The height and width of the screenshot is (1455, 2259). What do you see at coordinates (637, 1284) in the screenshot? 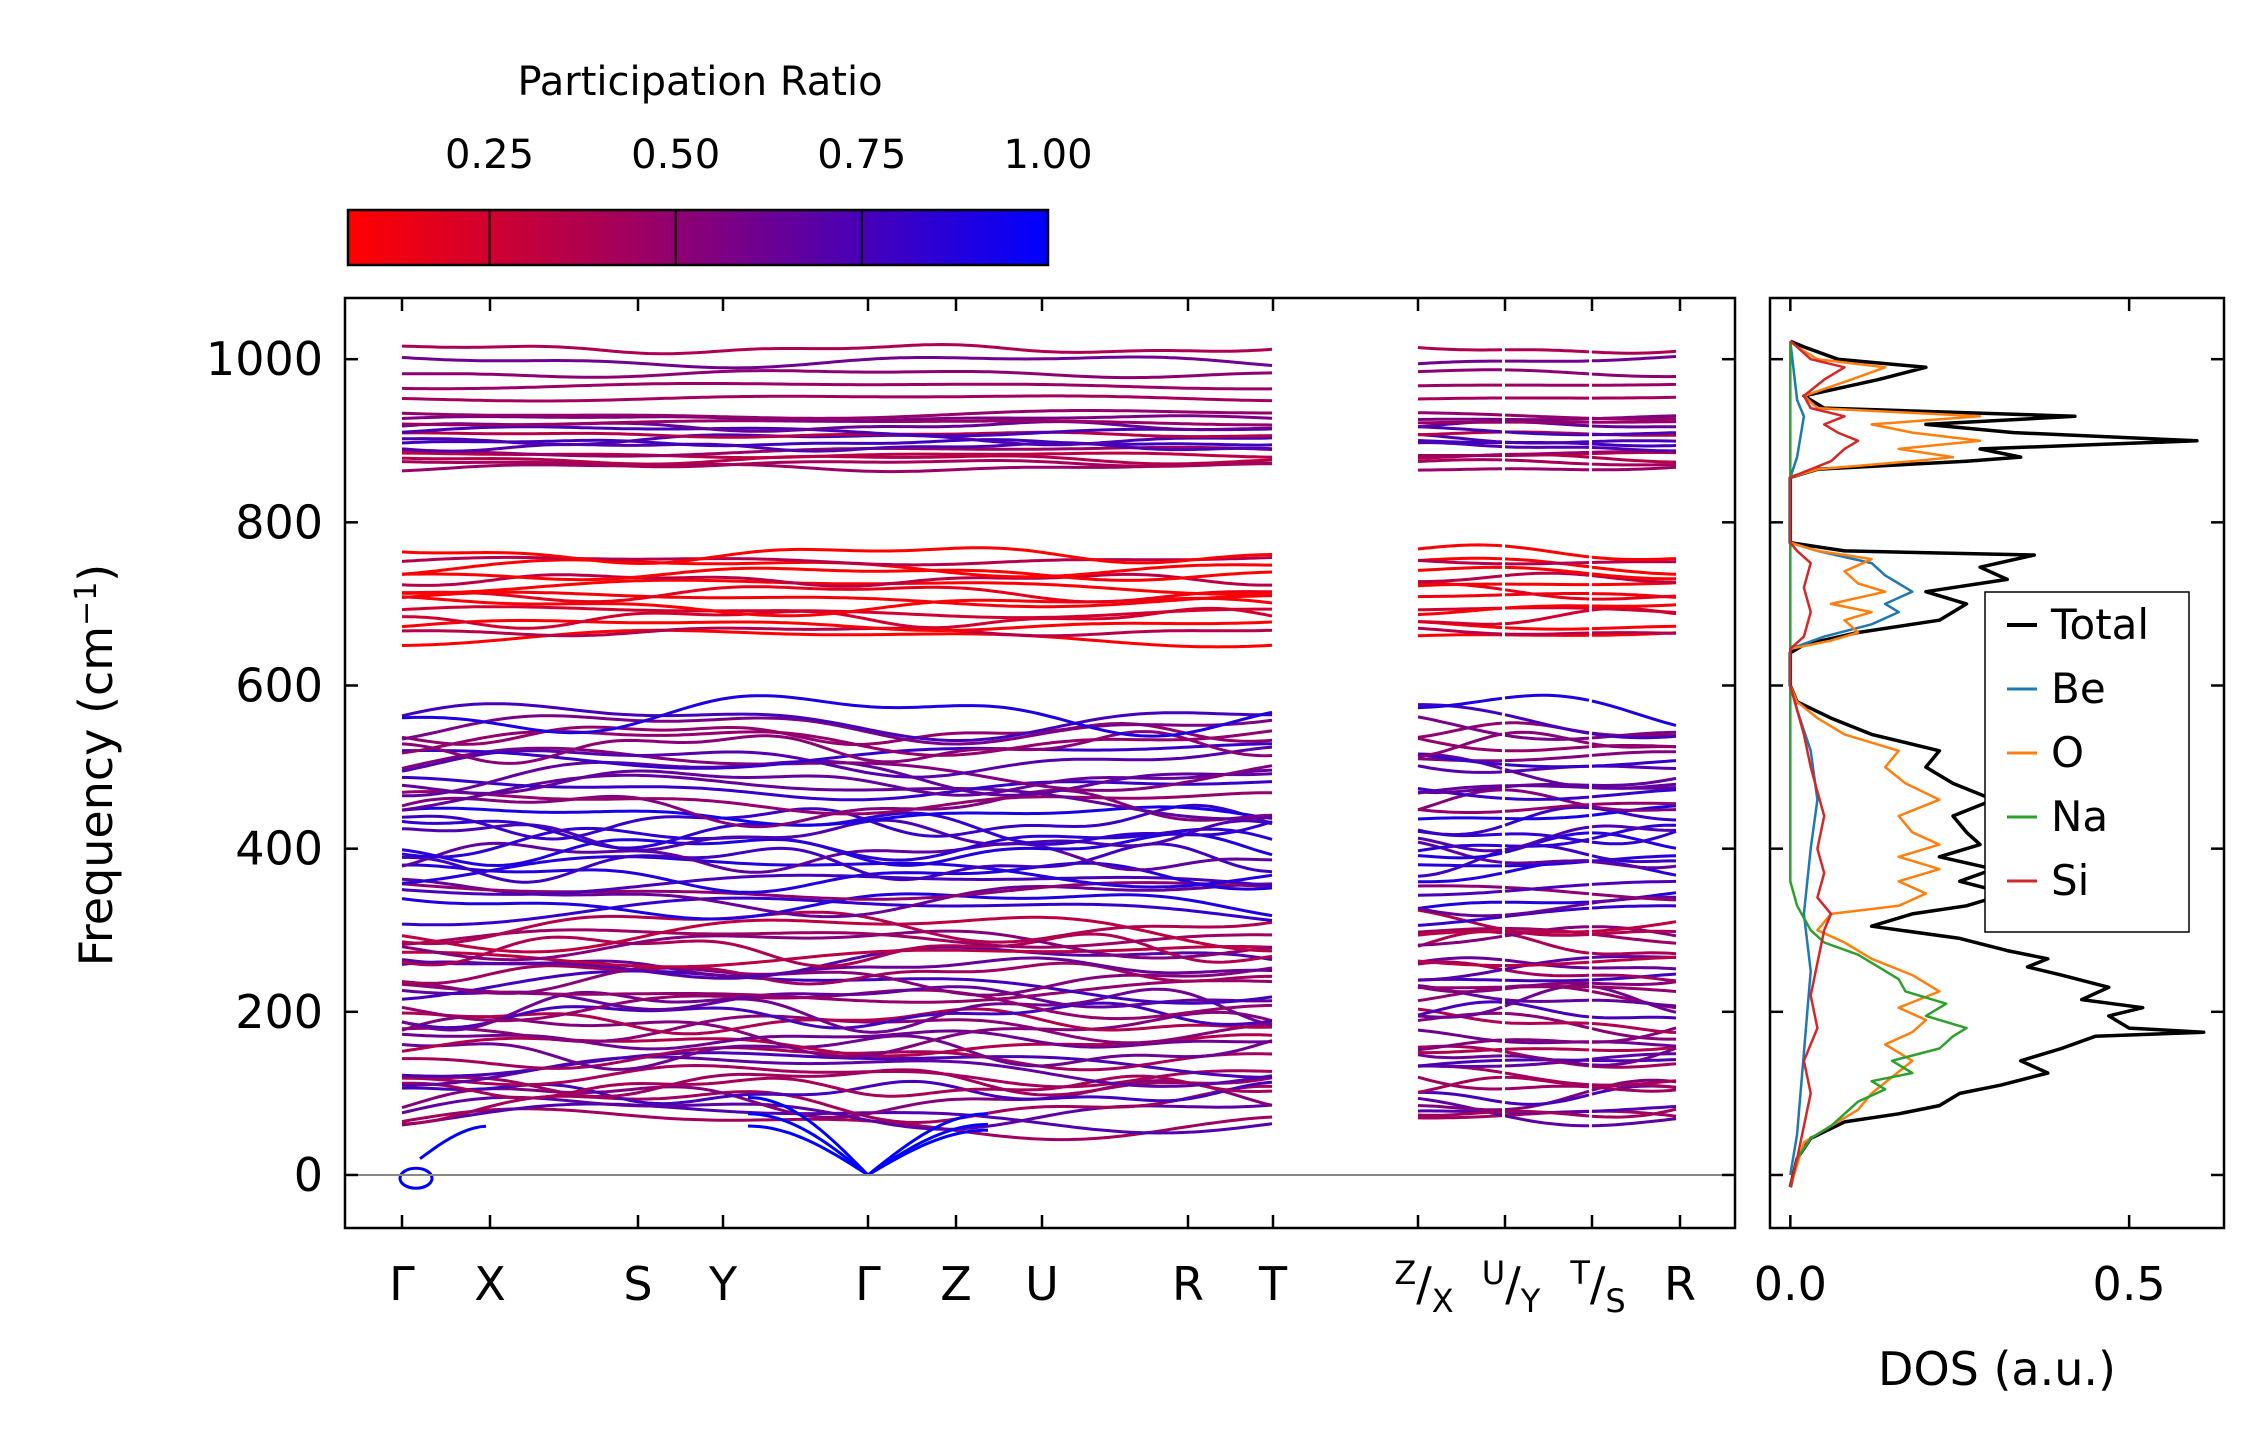
I see `kpoint-label-s: S` at bounding box center [637, 1284].